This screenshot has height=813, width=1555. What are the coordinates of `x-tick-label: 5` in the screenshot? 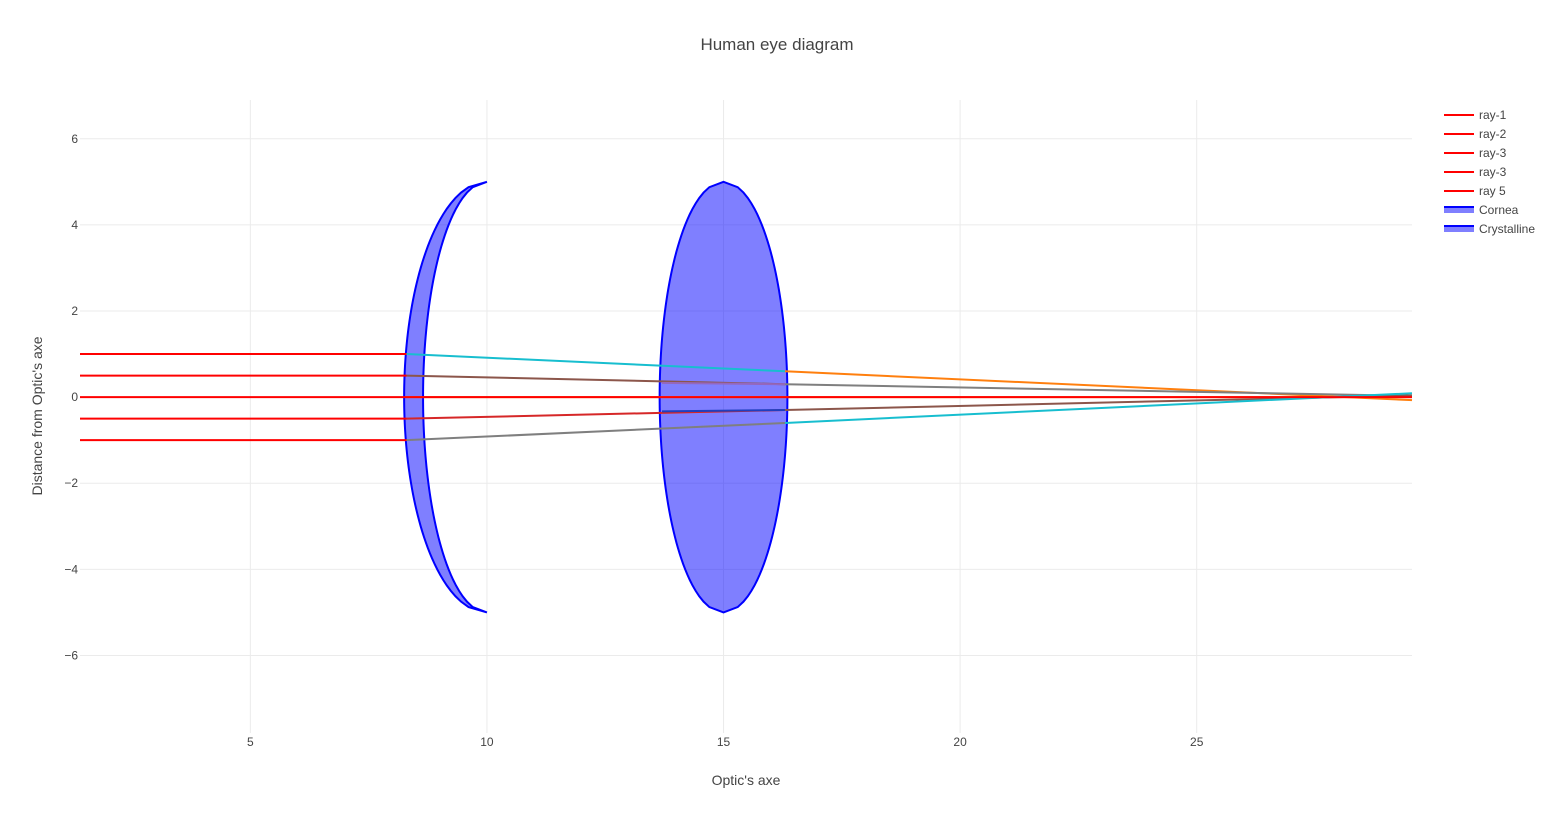 It's located at (250, 742).